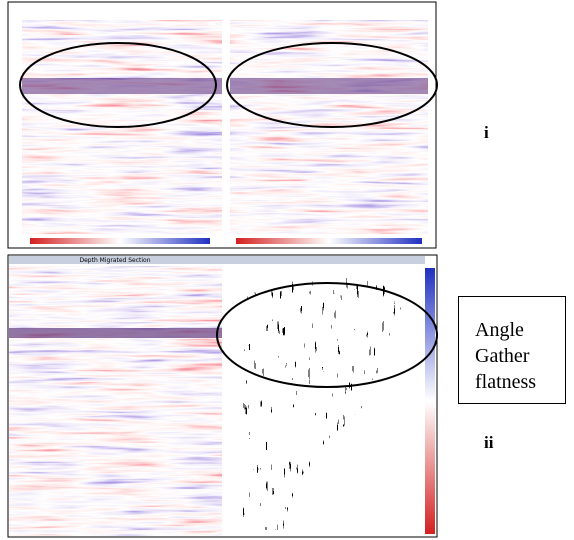 This screenshot has width=574, height=540. I want to click on callout-box: Angle Gather flatness, so click(512, 350).